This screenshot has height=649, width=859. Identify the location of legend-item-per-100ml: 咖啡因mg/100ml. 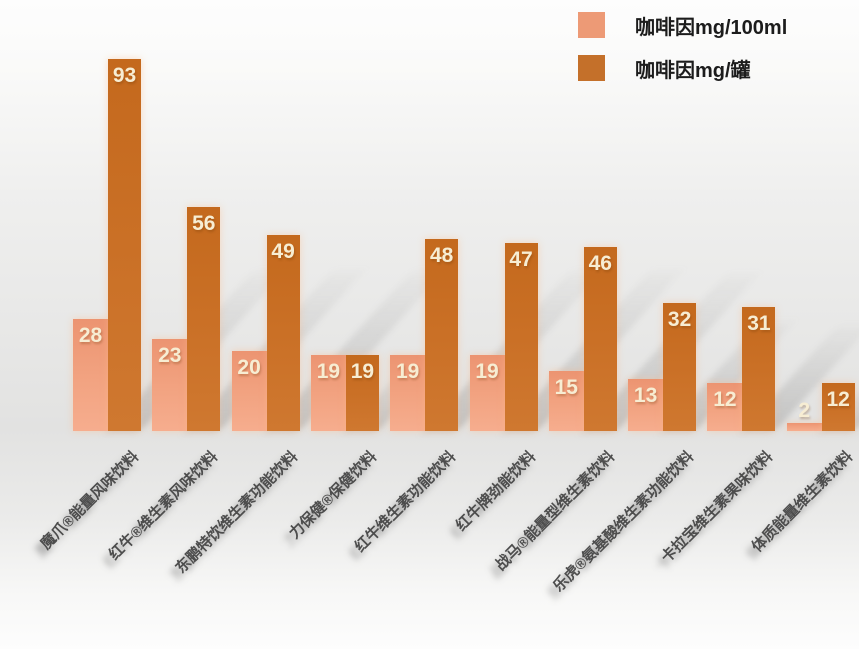
(683, 25).